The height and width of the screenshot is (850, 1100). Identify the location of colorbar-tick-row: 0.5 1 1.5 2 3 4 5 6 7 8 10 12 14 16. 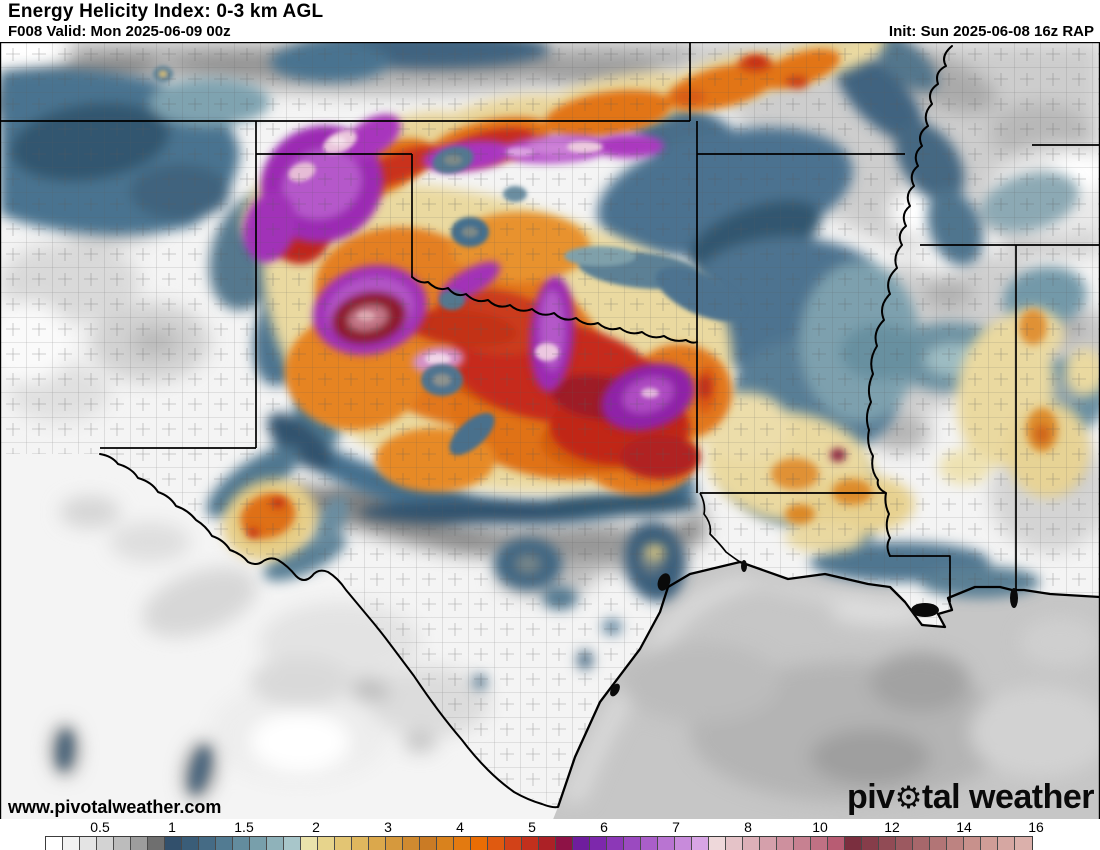
(550, 827).